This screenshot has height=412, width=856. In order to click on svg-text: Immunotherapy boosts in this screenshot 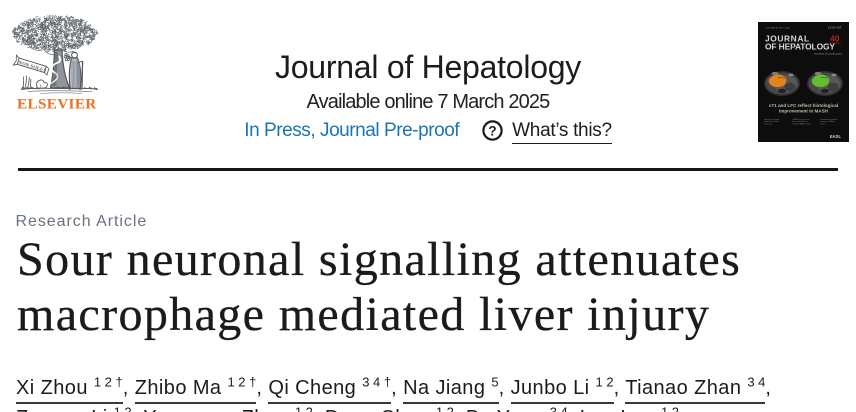, I will do `click(828, 119)`.